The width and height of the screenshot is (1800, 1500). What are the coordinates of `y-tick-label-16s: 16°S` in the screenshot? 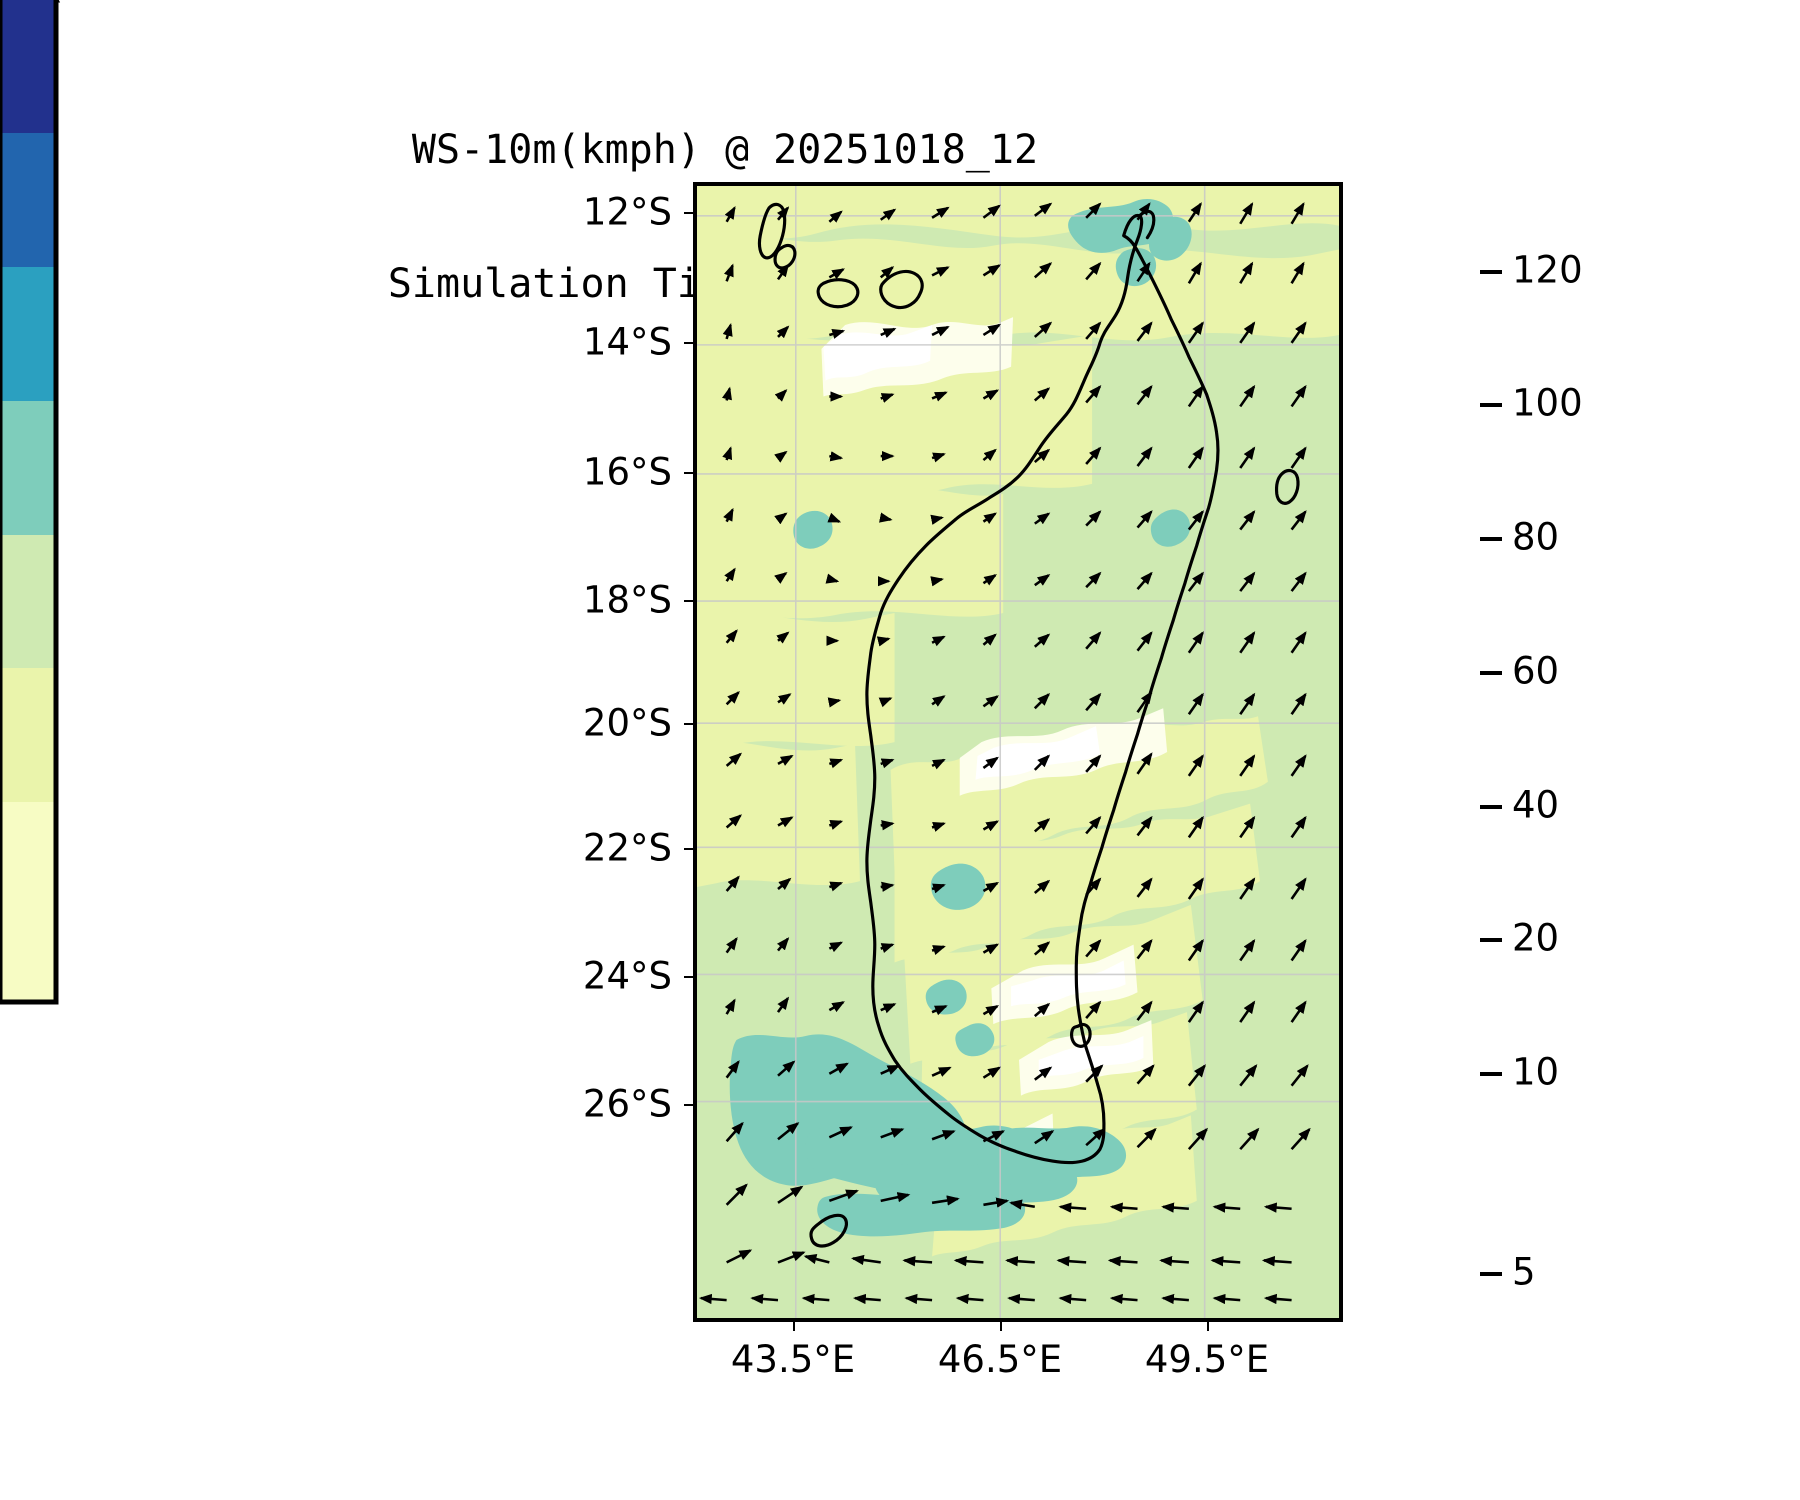 It's located at (627, 472).